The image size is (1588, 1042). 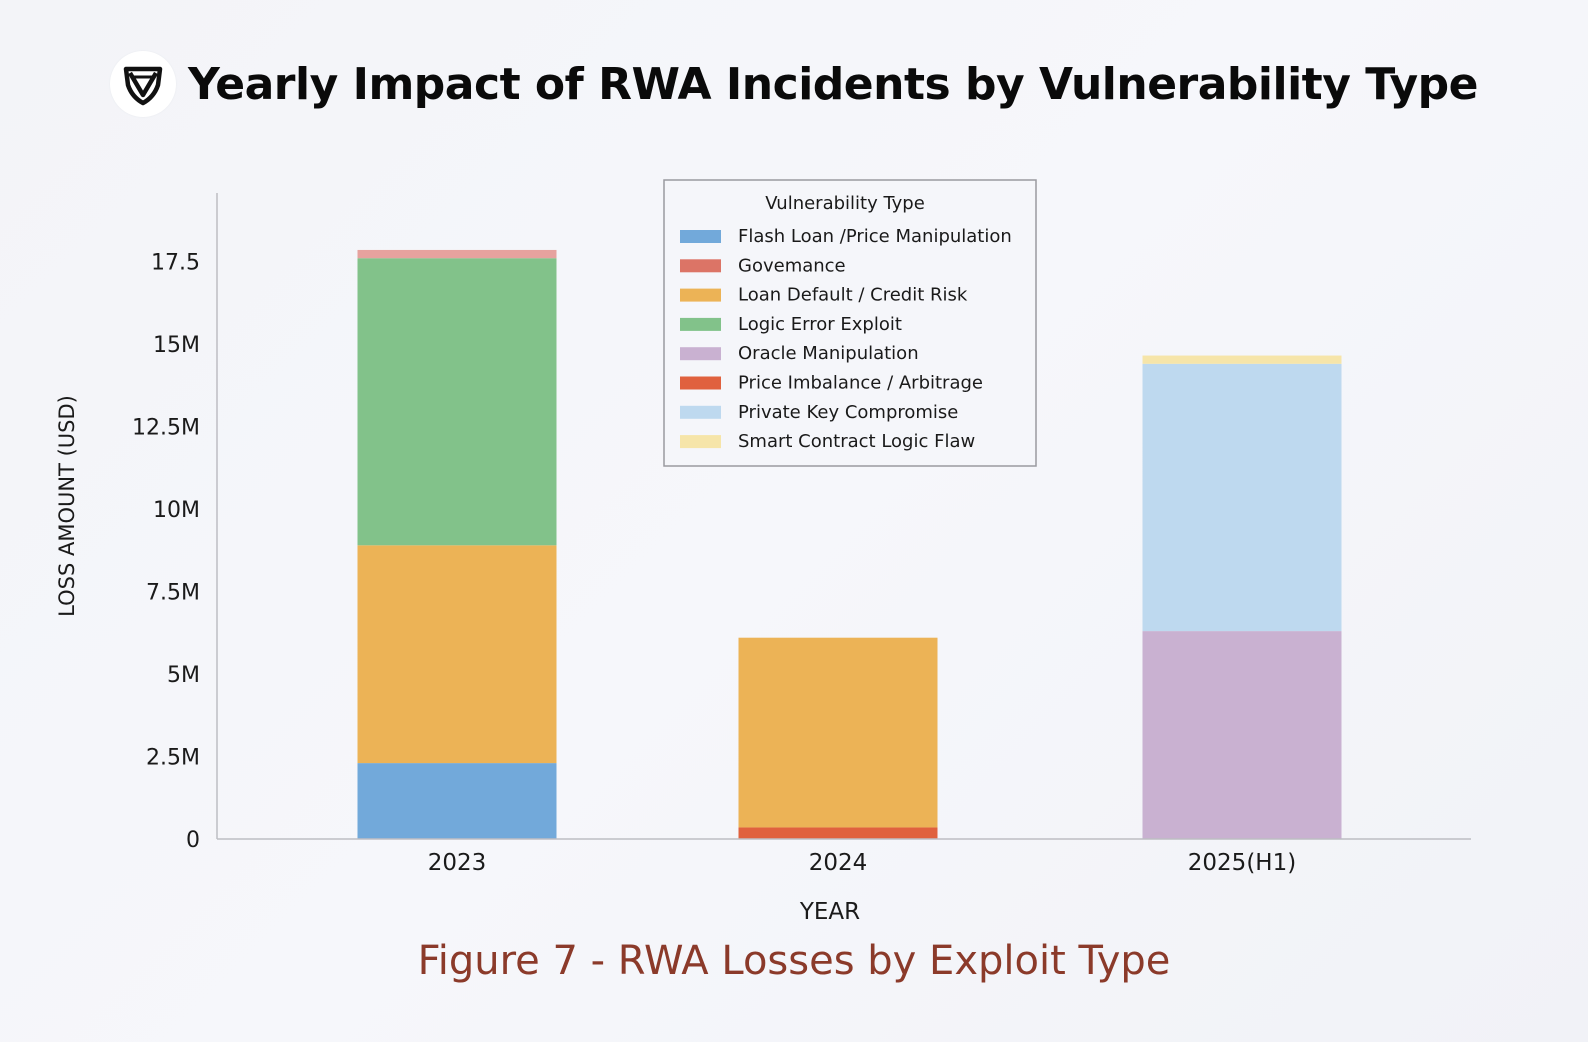 I want to click on y-tick-label: 10M, so click(x=176, y=510).